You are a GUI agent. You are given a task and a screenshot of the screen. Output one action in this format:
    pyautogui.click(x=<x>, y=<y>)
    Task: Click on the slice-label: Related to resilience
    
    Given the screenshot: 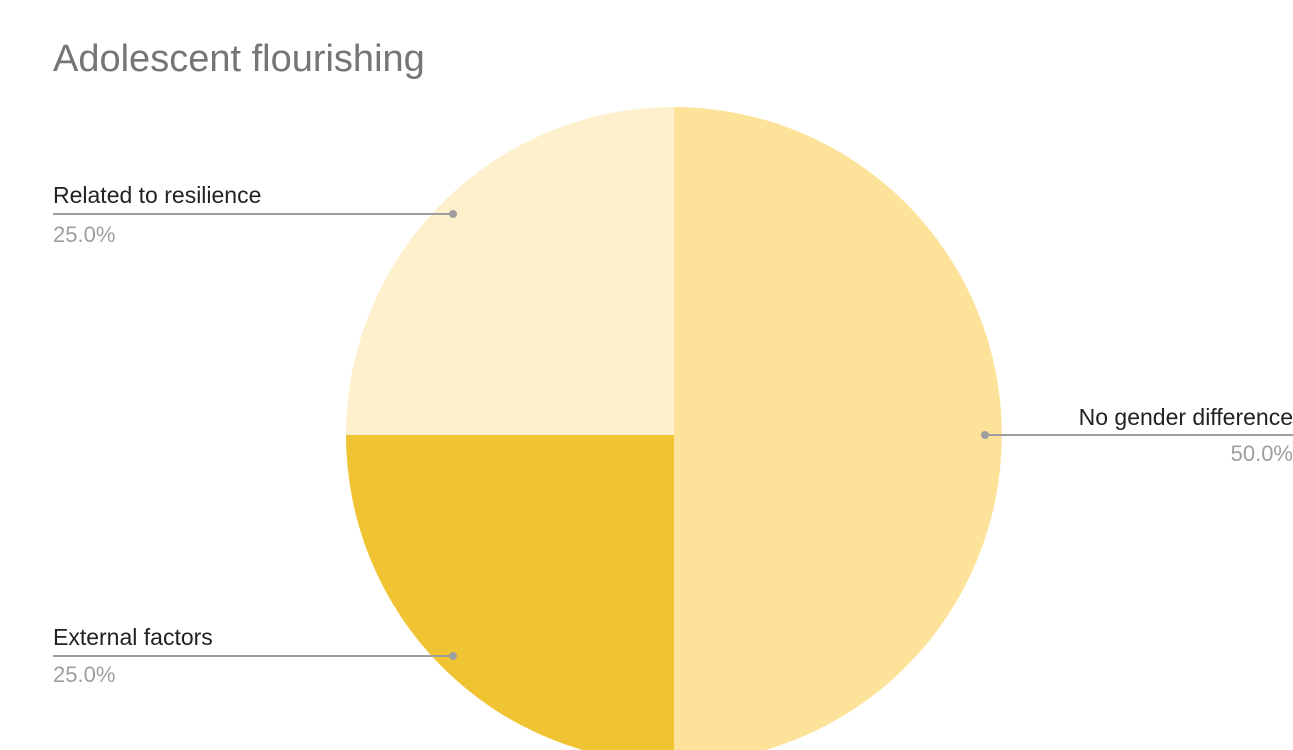 What is the action you would take?
    pyautogui.click(x=157, y=195)
    